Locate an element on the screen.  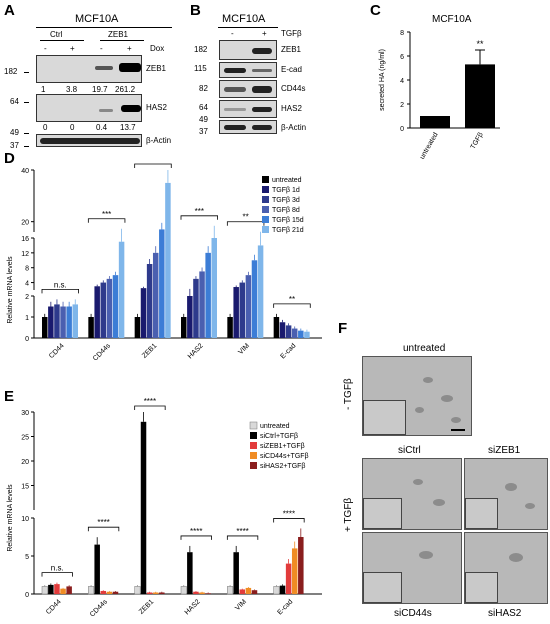
panel-label-d: D is located at coordinates (9, 158).